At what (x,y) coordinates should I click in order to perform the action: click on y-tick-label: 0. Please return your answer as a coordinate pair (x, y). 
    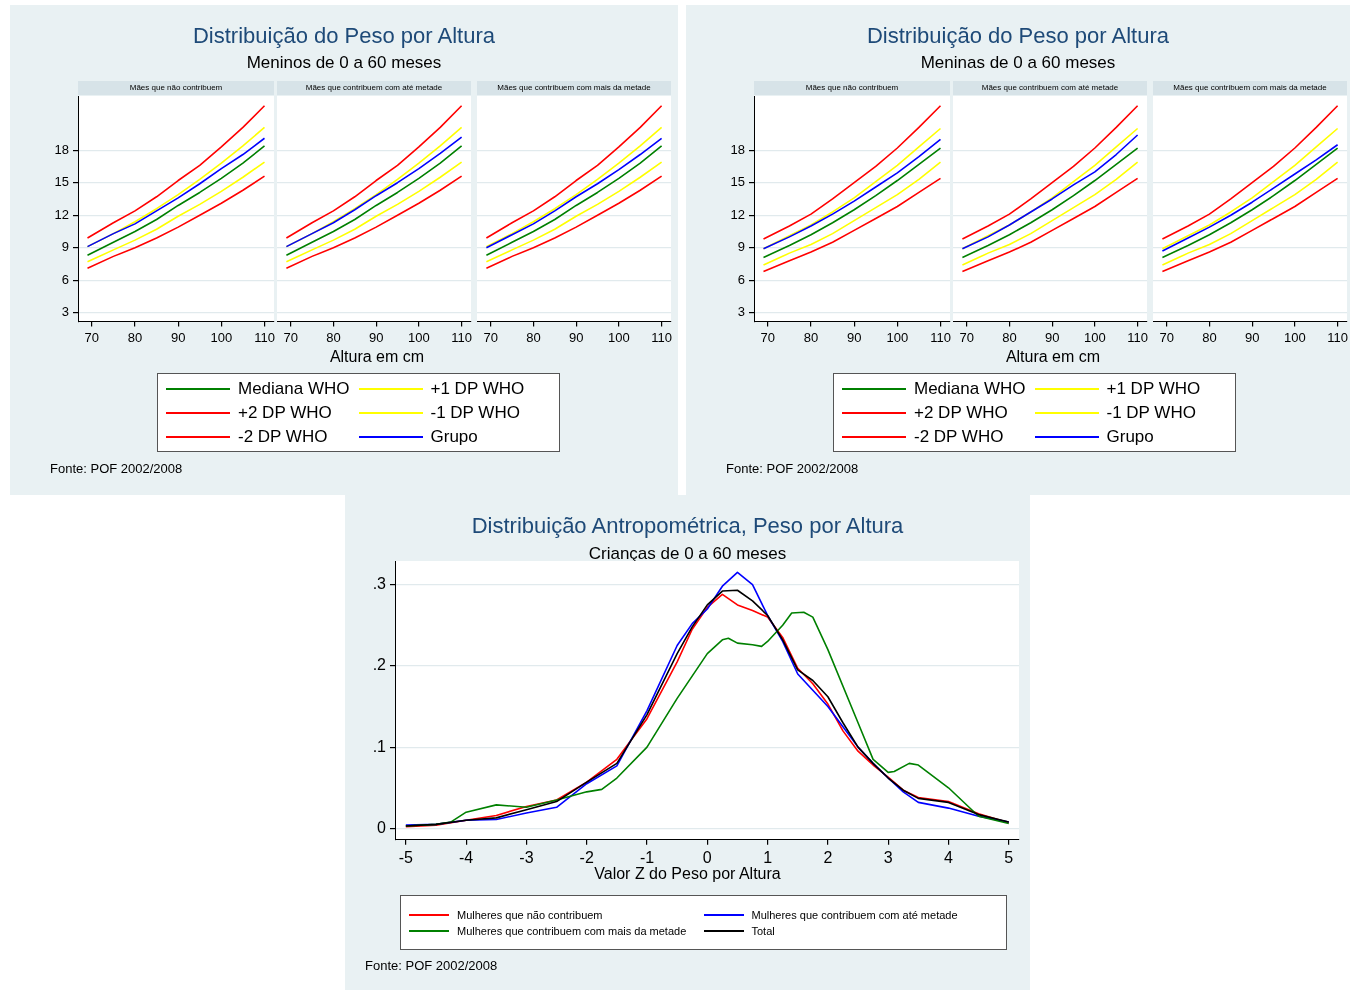
    Looking at the image, I should click on (382, 827).